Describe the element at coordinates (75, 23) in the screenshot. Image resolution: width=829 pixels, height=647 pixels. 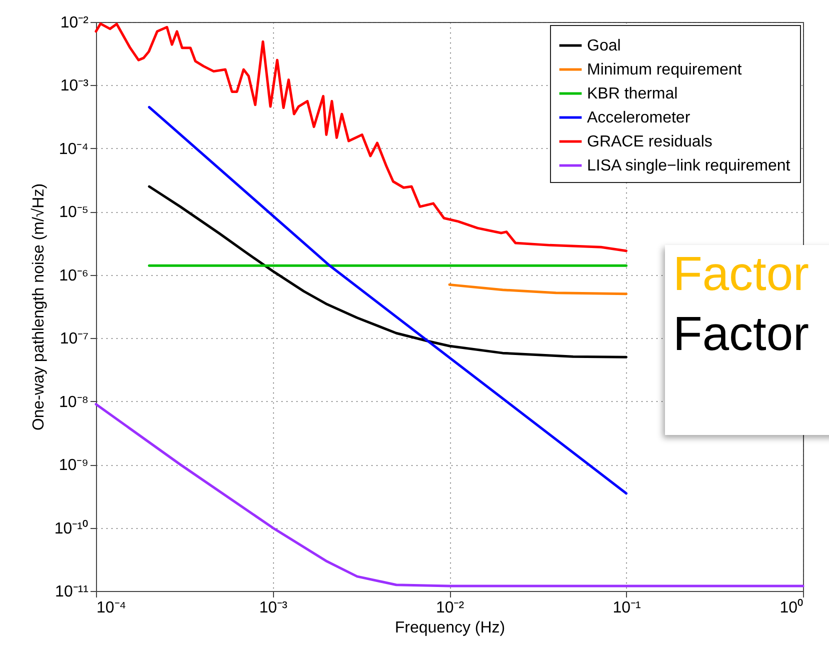
I see `y-tick-label: 10⁻²` at that location.